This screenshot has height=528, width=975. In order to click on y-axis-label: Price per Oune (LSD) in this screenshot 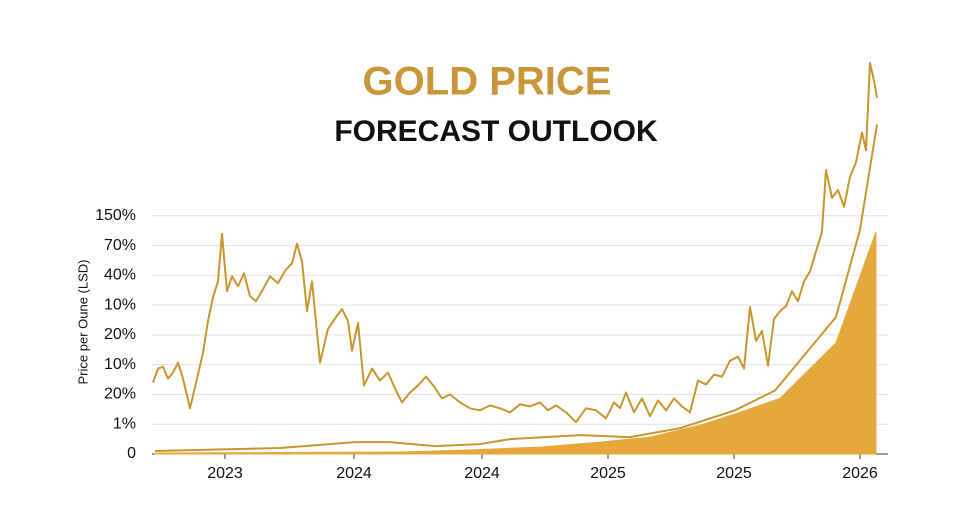, I will do `click(82, 322)`.